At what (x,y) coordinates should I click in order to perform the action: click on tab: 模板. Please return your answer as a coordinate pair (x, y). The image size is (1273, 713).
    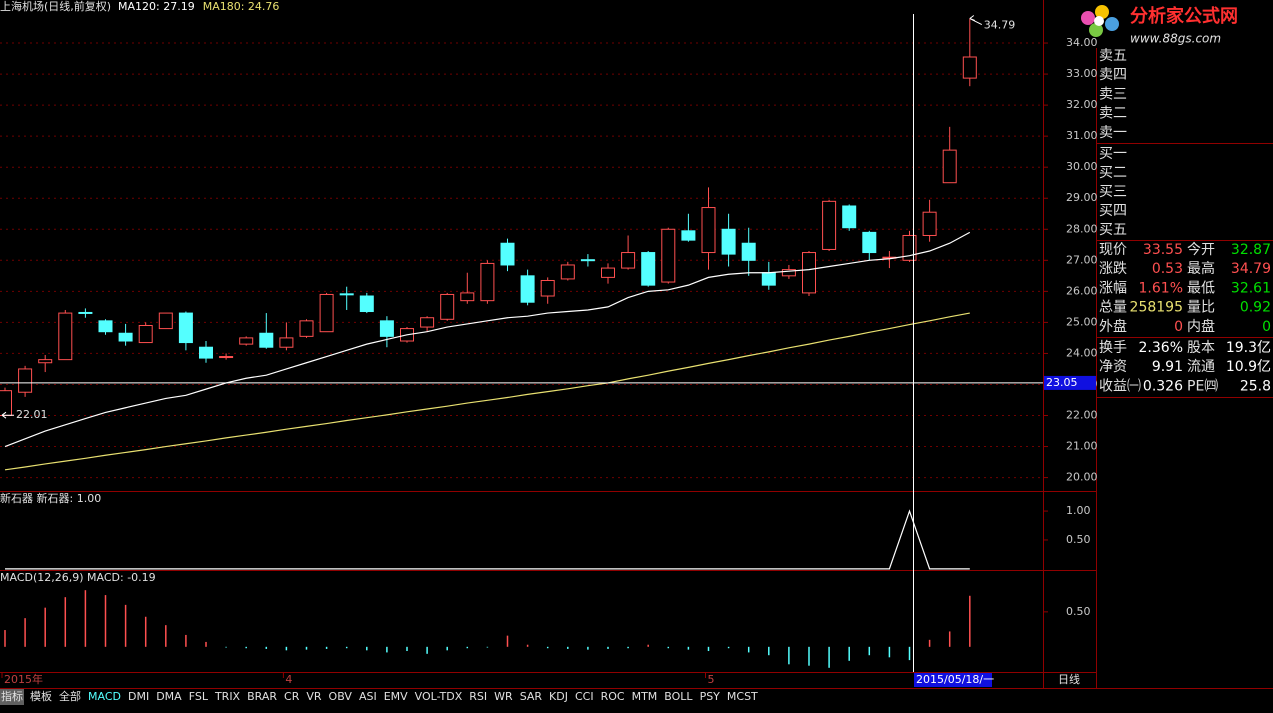
    Looking at the image, I should click on (41, 696).